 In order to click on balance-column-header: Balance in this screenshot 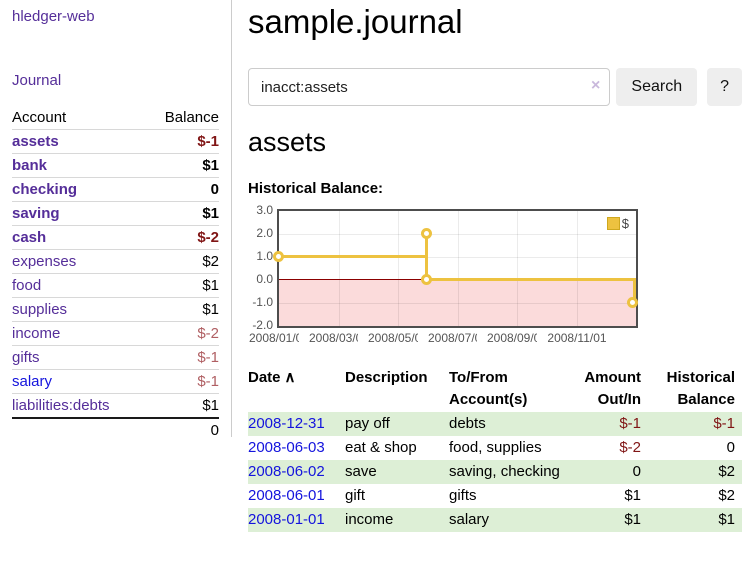, I will do `click(191, 117)`.